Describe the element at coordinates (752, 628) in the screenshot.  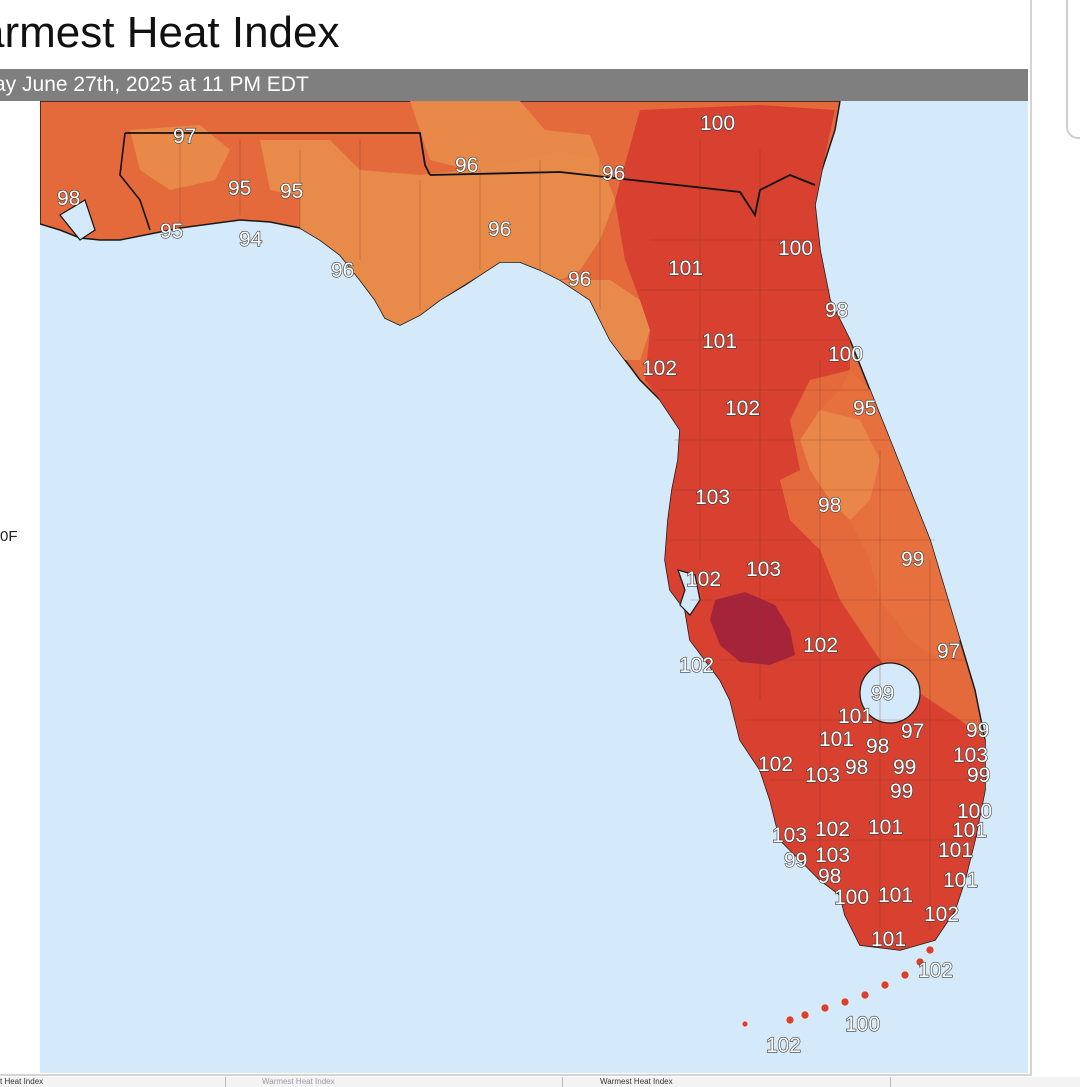
I see `zone-hottest-tampa` at that location.